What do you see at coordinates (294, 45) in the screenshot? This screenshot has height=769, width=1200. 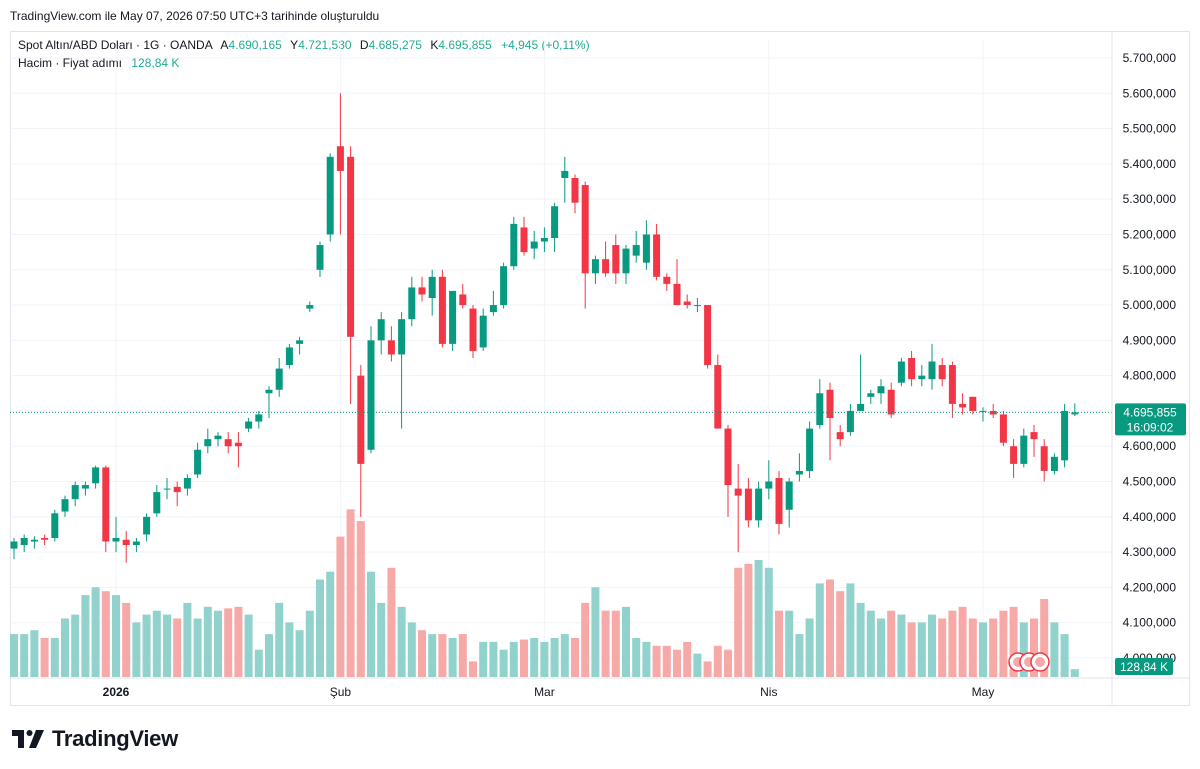 I see `high-label: Y` at bounding box center [294, 45].